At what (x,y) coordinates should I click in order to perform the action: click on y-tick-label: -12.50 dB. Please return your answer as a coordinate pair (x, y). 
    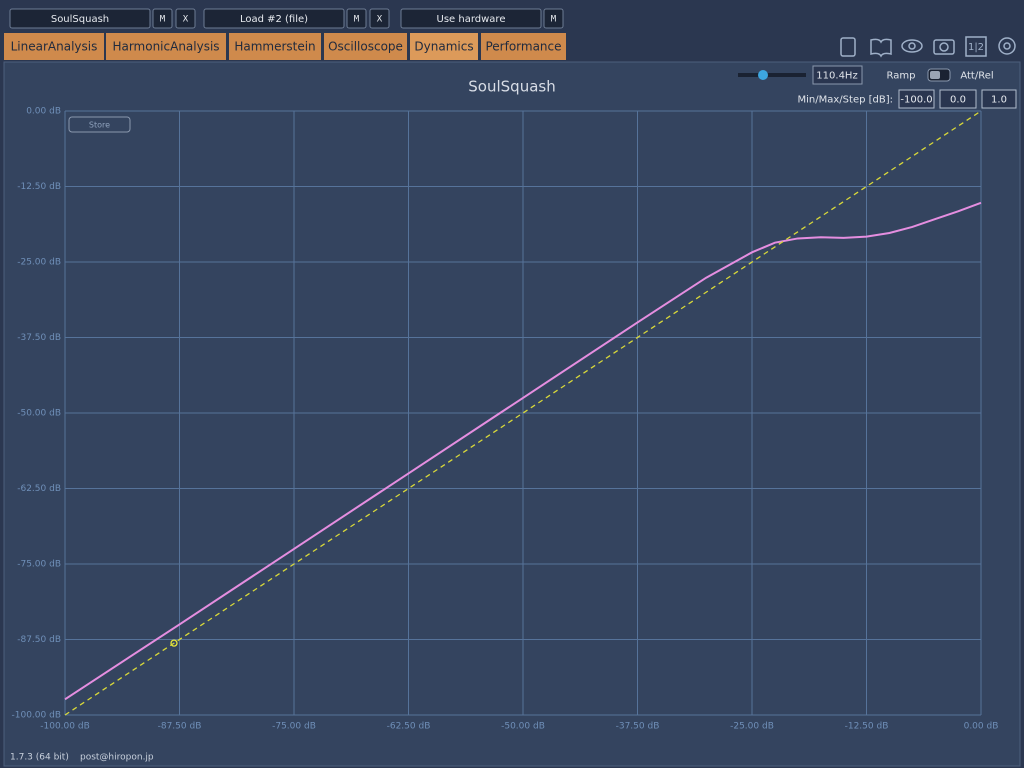
    Looking at the image, I should click on (39, 187).